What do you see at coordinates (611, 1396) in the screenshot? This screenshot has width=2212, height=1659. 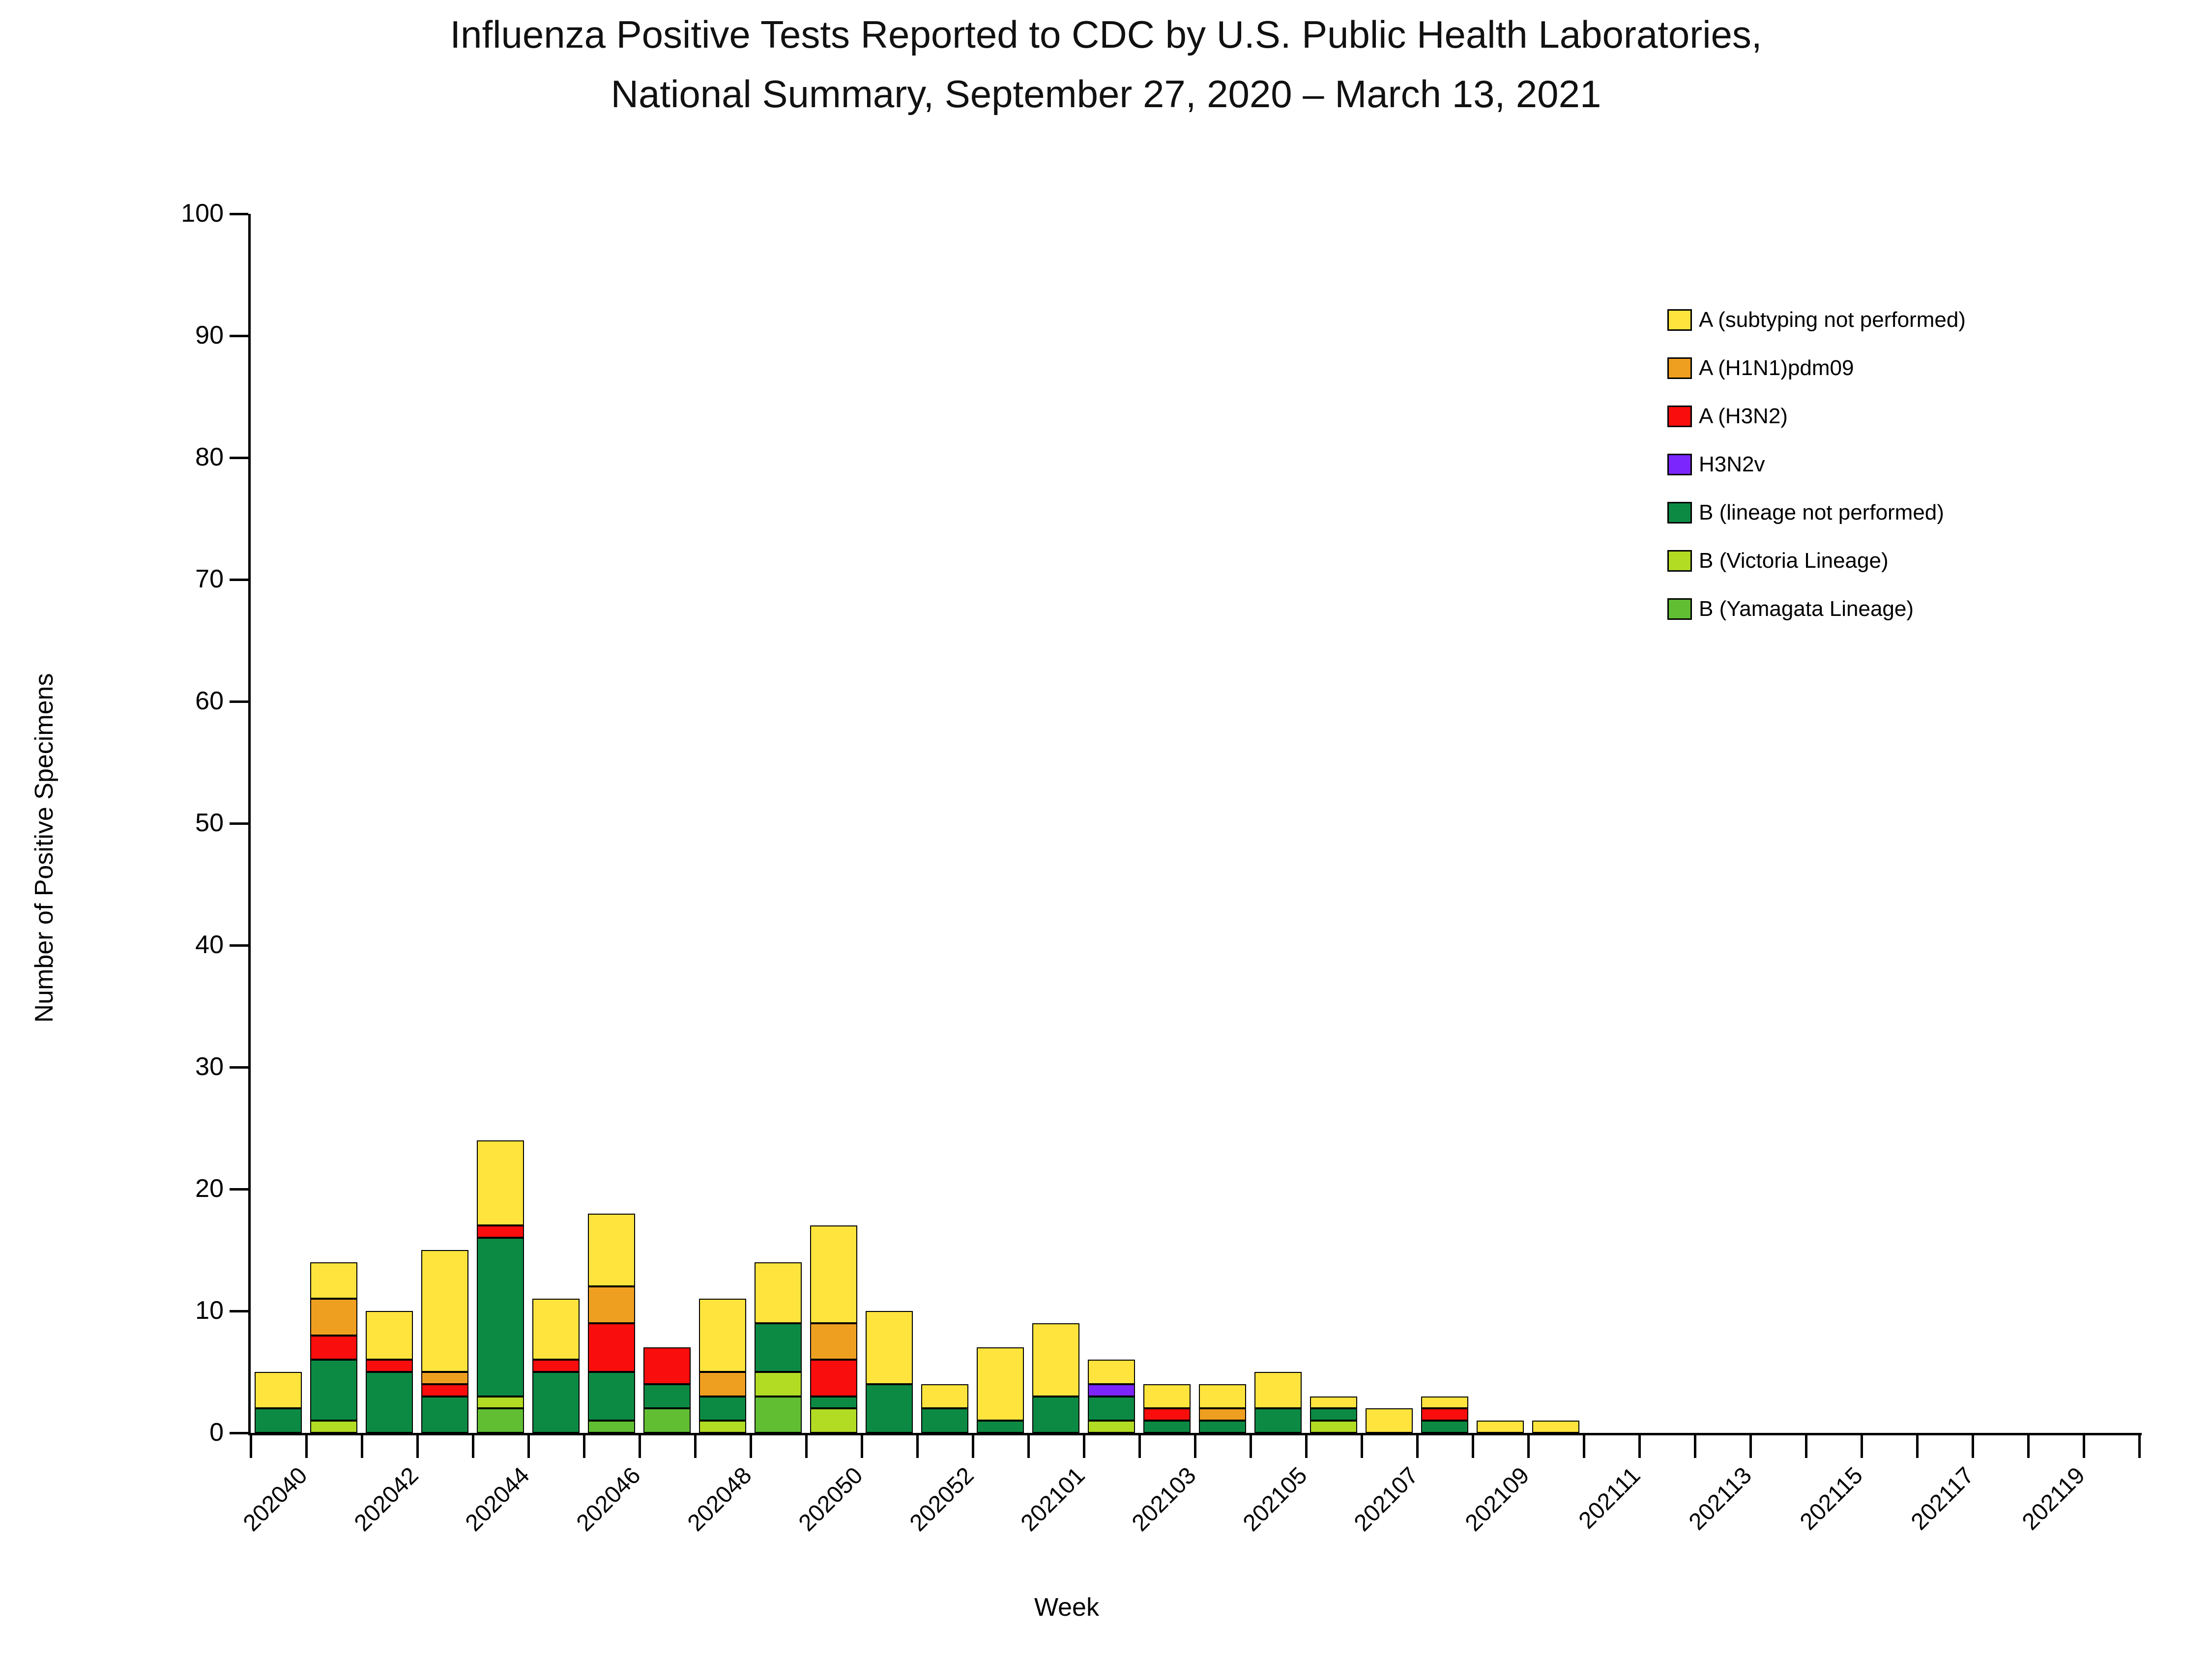 I see `bar-segment-202046-b-lineage-not-performed` at bounding box center [611, 1396].